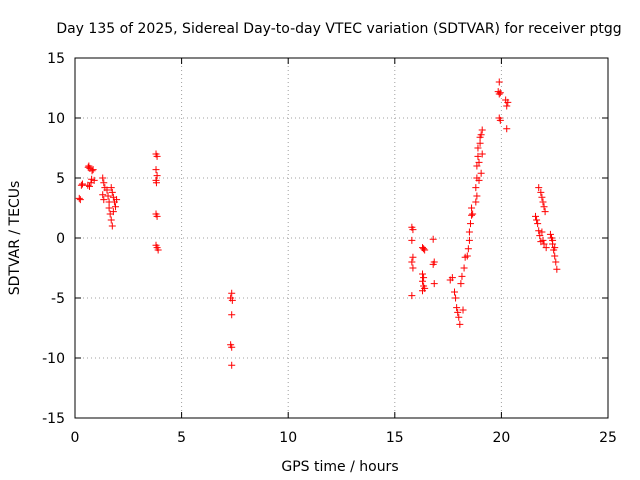 This screenshot has height=480, width=640. I want to click on x-tick-label: 20, so click(501, 438).